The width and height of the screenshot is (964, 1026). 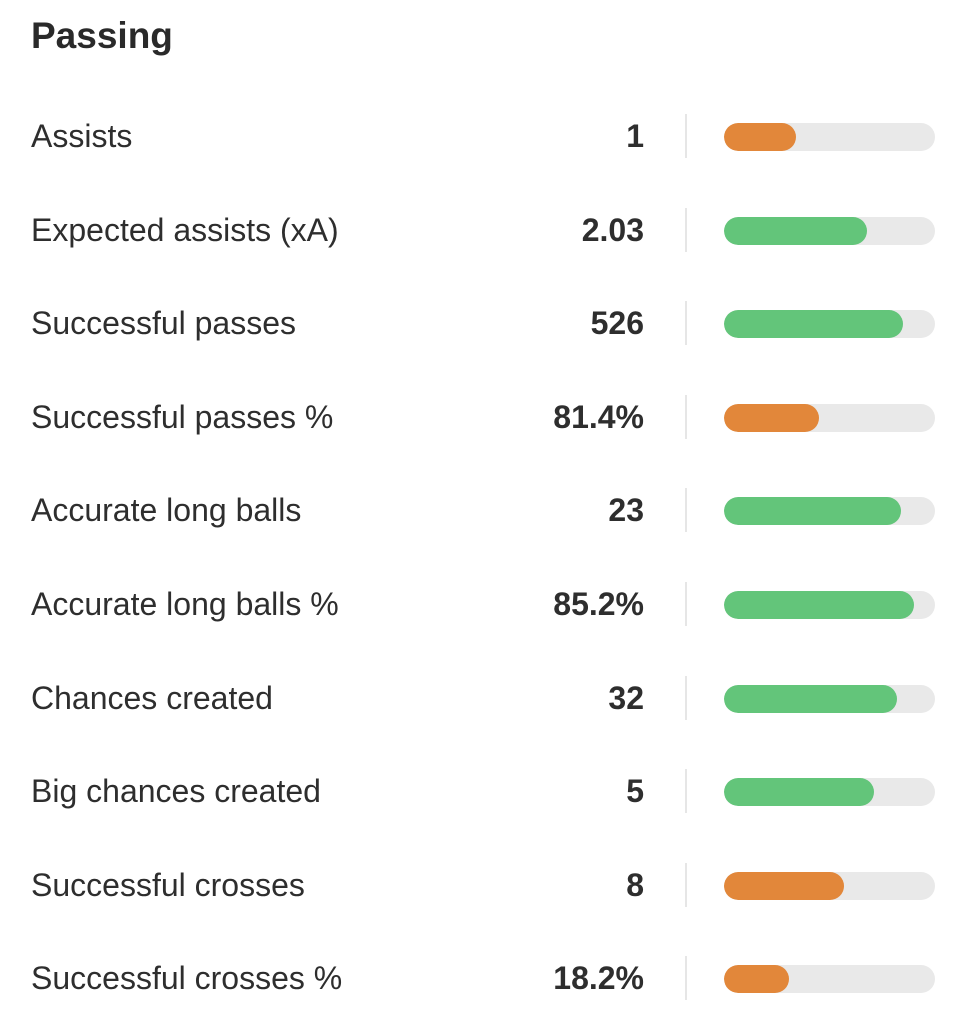 What do you see at coordinates (102, 35) in the screenshot?
I see `section-title: Passing` at bounding box center [102, 35].